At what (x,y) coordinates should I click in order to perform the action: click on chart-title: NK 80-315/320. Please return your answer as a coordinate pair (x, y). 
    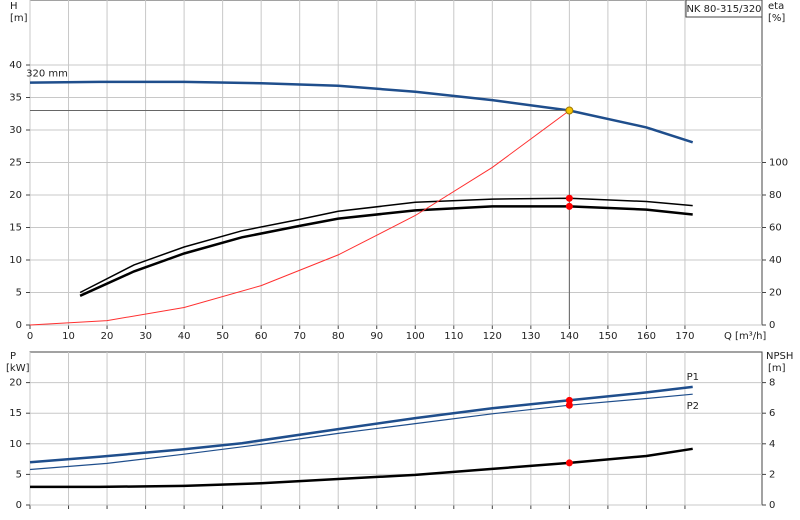
    Looking at the image, I should click on (723, 9).